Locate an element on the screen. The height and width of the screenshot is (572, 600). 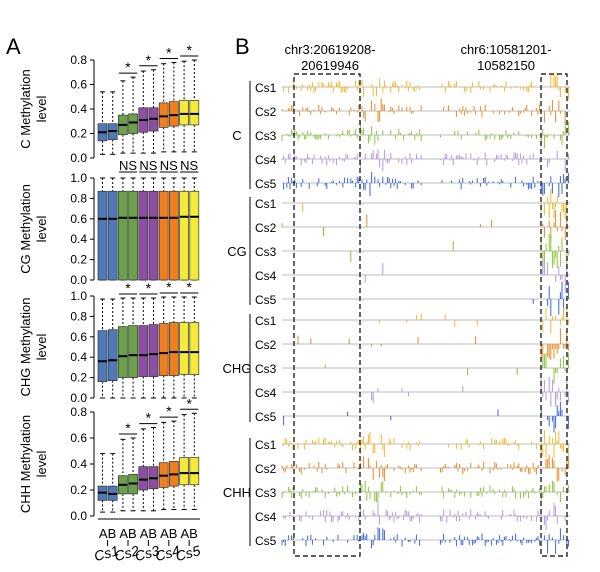
y-axis-label: CHG Methylation is located at coordinates (25, 347).